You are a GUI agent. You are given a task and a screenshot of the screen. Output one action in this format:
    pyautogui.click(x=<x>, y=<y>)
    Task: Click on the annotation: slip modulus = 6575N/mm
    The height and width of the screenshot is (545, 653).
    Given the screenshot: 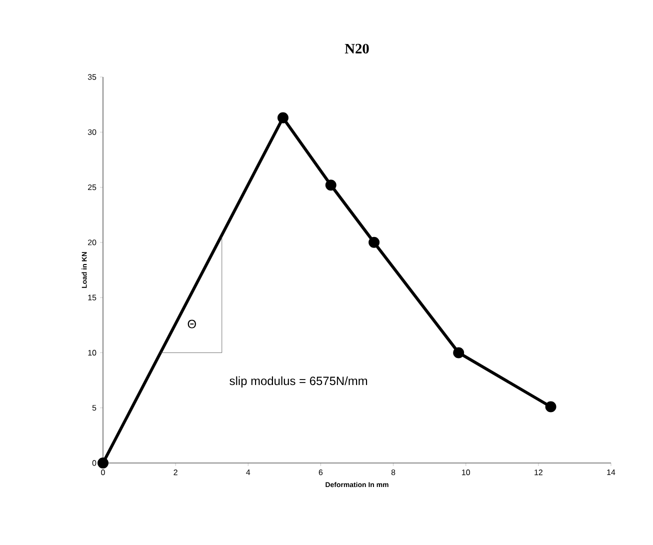 What is the action you would take?
    pyautogui.click(x=299, y=382)
    